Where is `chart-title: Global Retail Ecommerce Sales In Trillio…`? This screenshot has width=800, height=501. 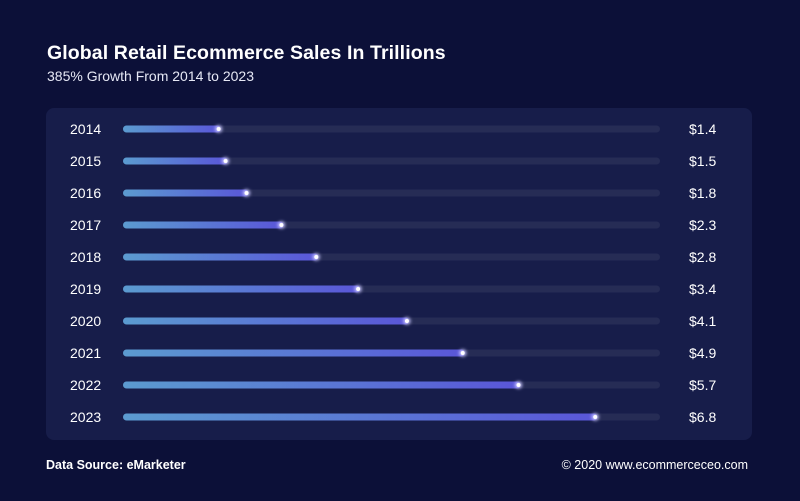 chart-title: Global Retail Ecommerce Sales In Trillio… is located at coordinates (246, 53).